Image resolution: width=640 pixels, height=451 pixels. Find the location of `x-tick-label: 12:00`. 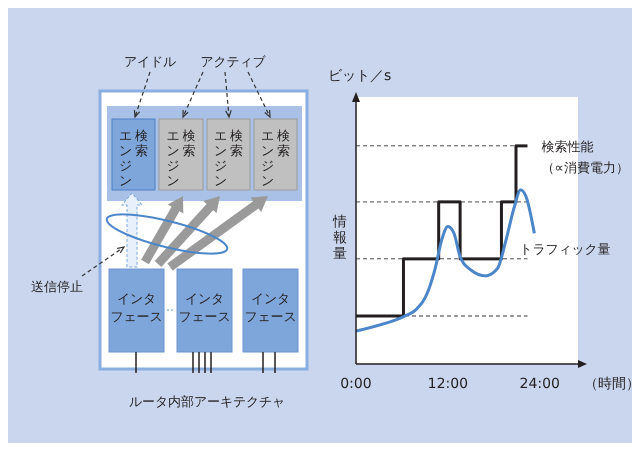

x-tick-label: 12:00 is located at coordinates (448, 384).